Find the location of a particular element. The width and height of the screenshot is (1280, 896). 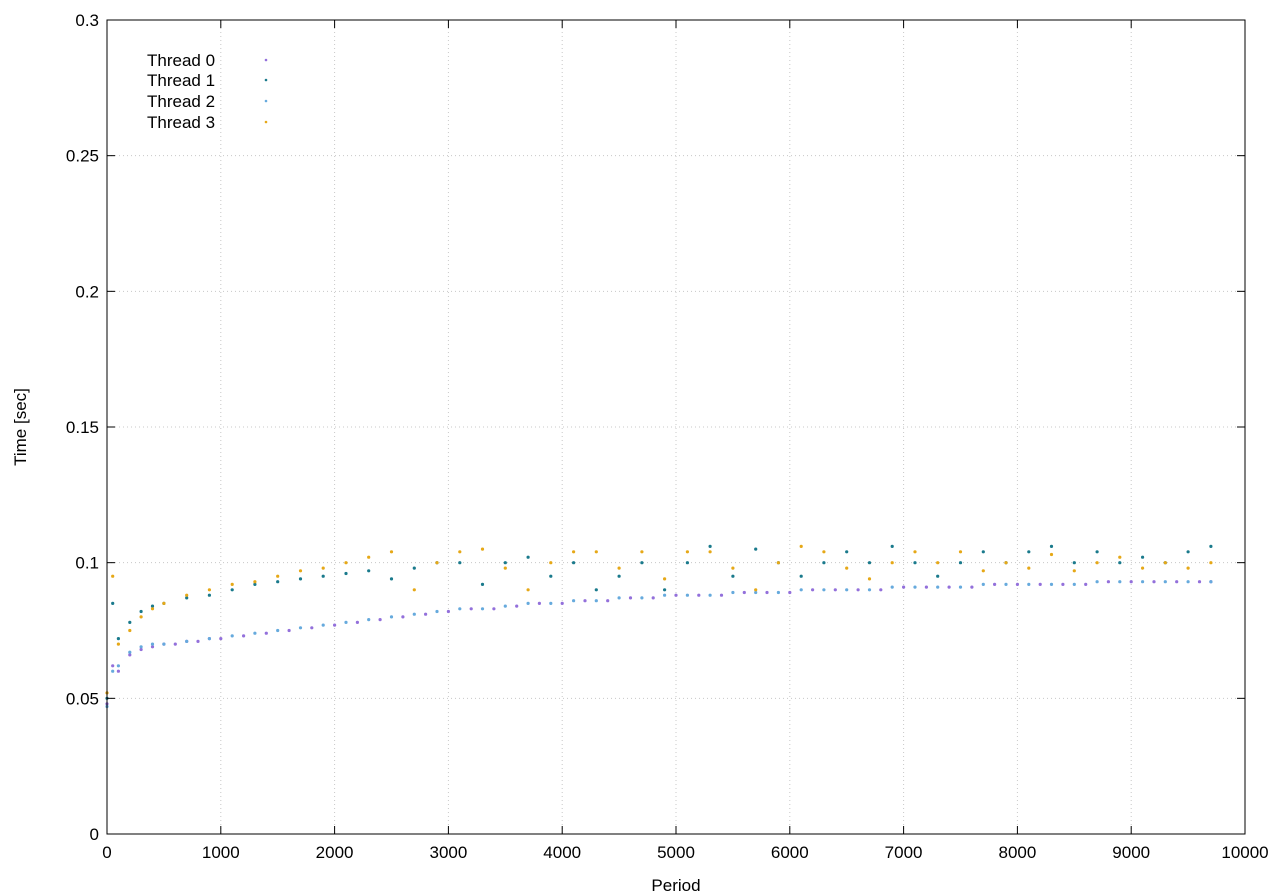

x-tick-label: 10000 is located at coordinates (1244, 852).